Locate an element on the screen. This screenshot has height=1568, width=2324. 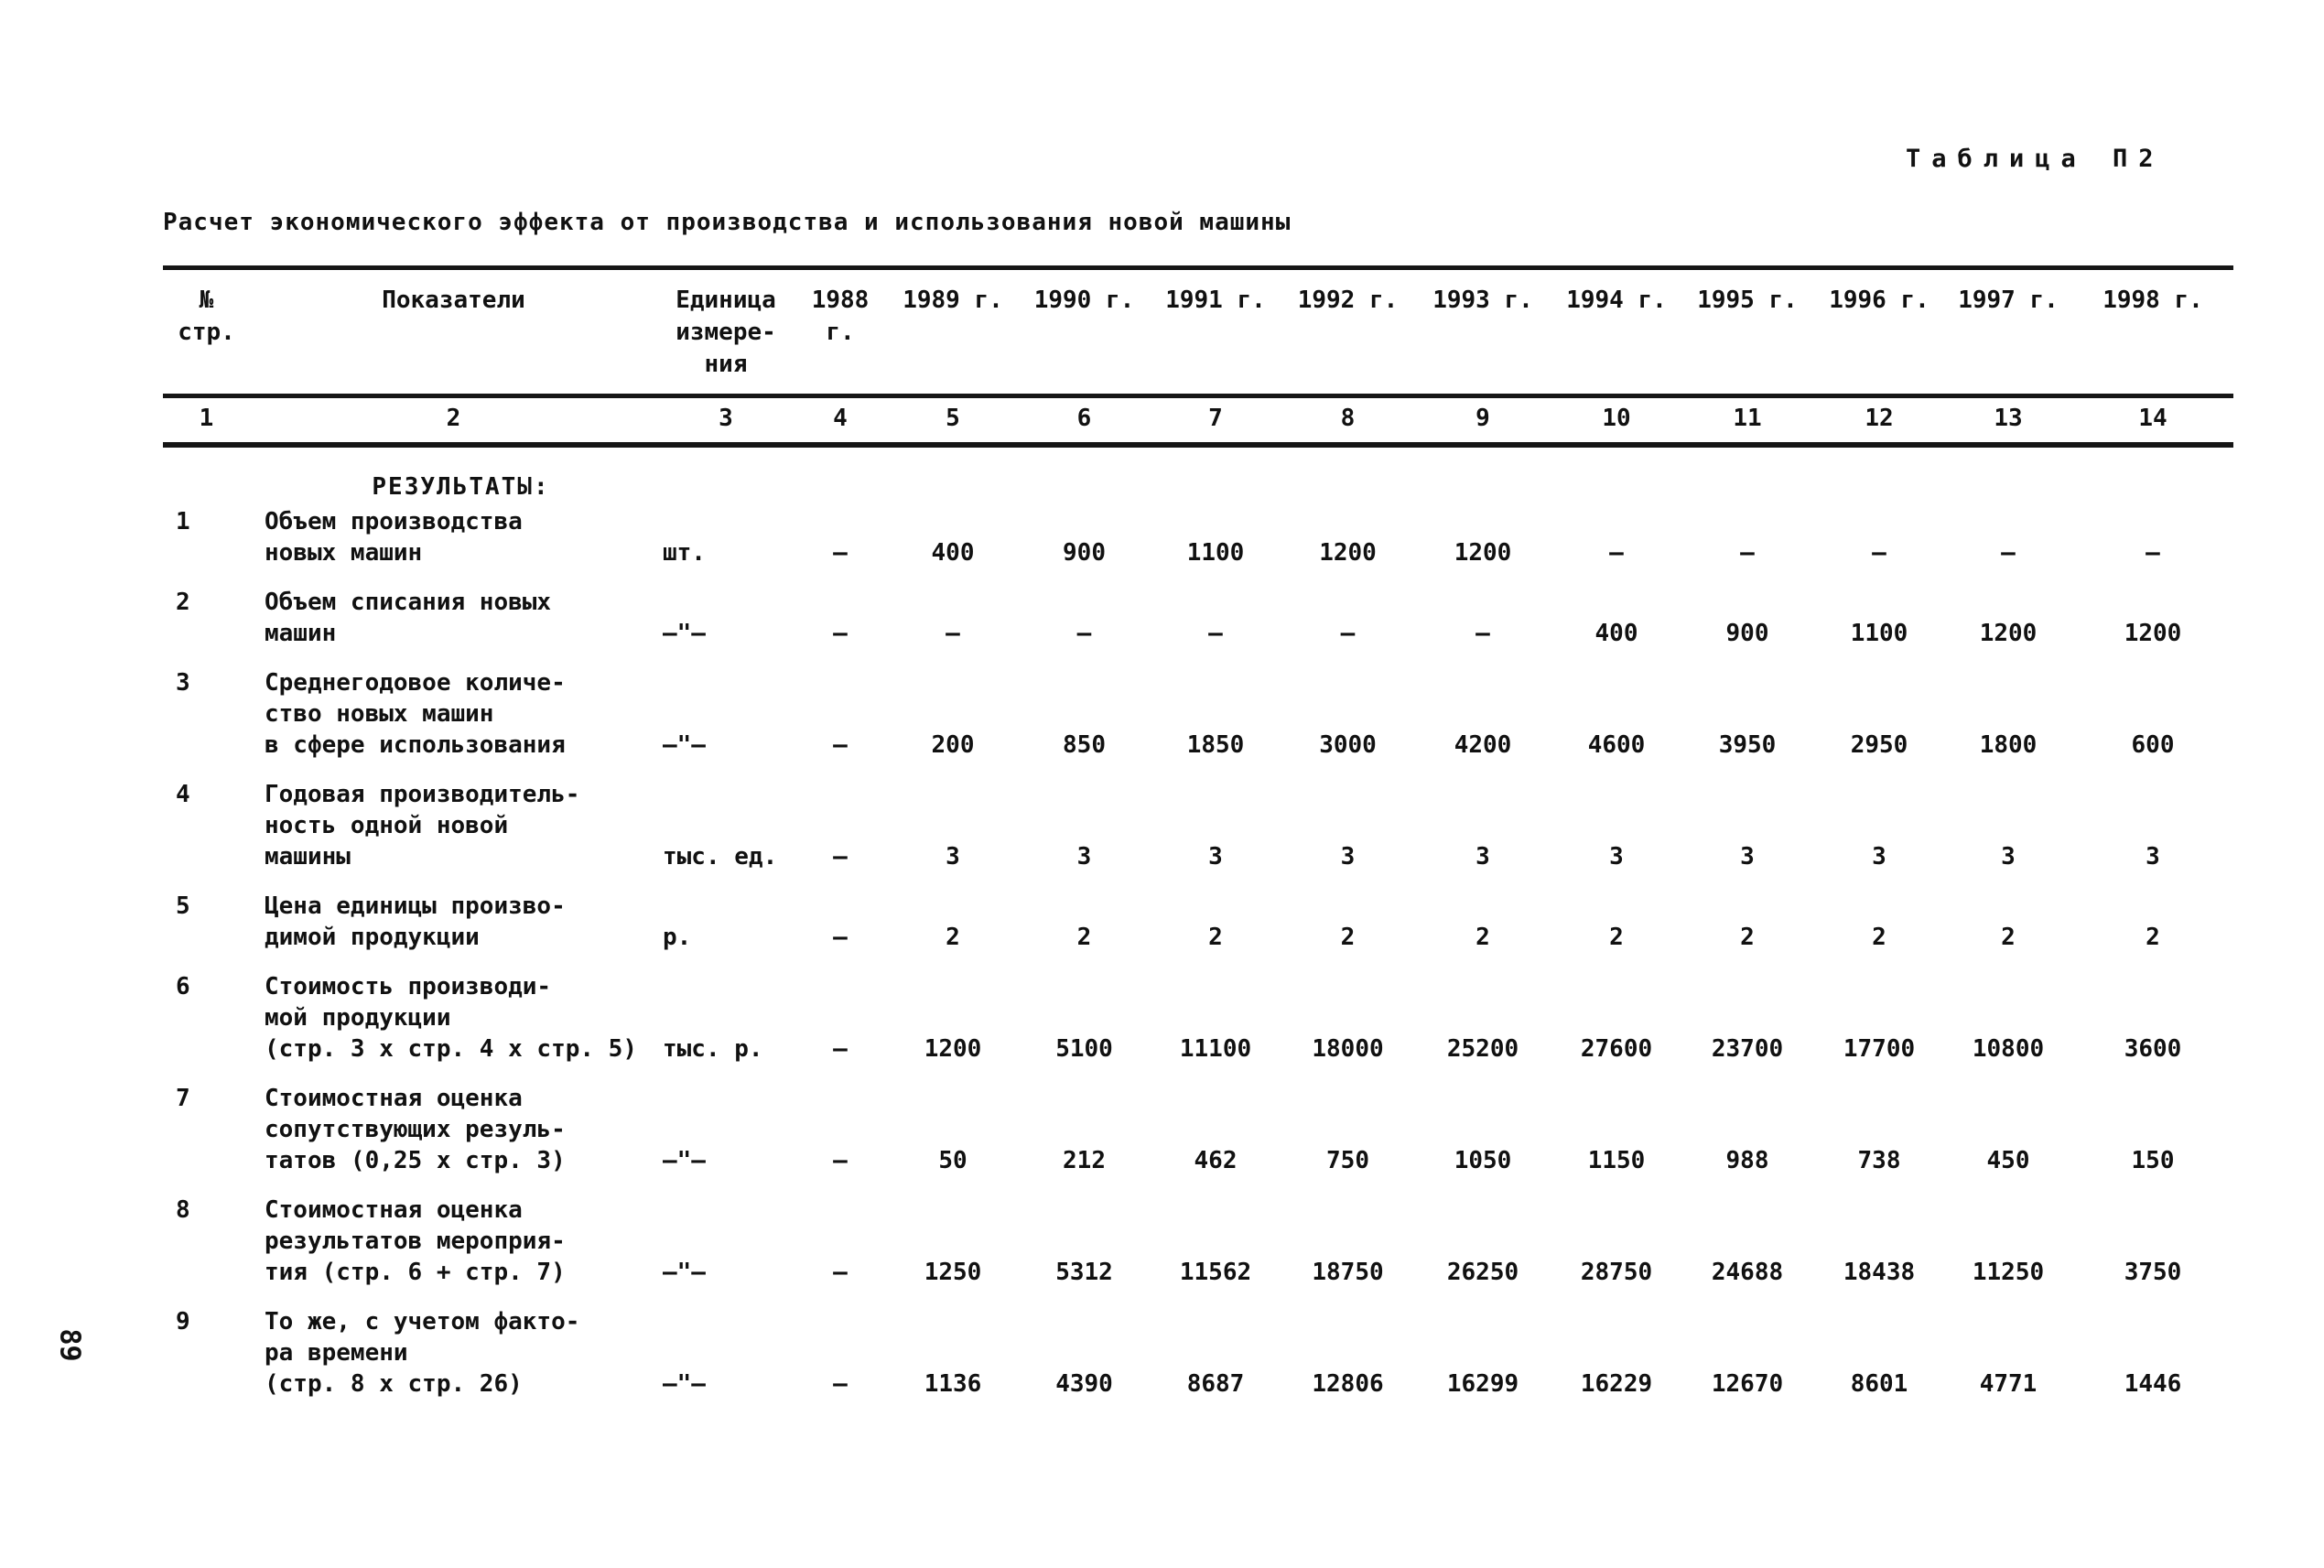
column-number-row: 1 2 3 4 5 6 7 8 9 10 11 12 13 14 is located at coordinates (1198, 422).